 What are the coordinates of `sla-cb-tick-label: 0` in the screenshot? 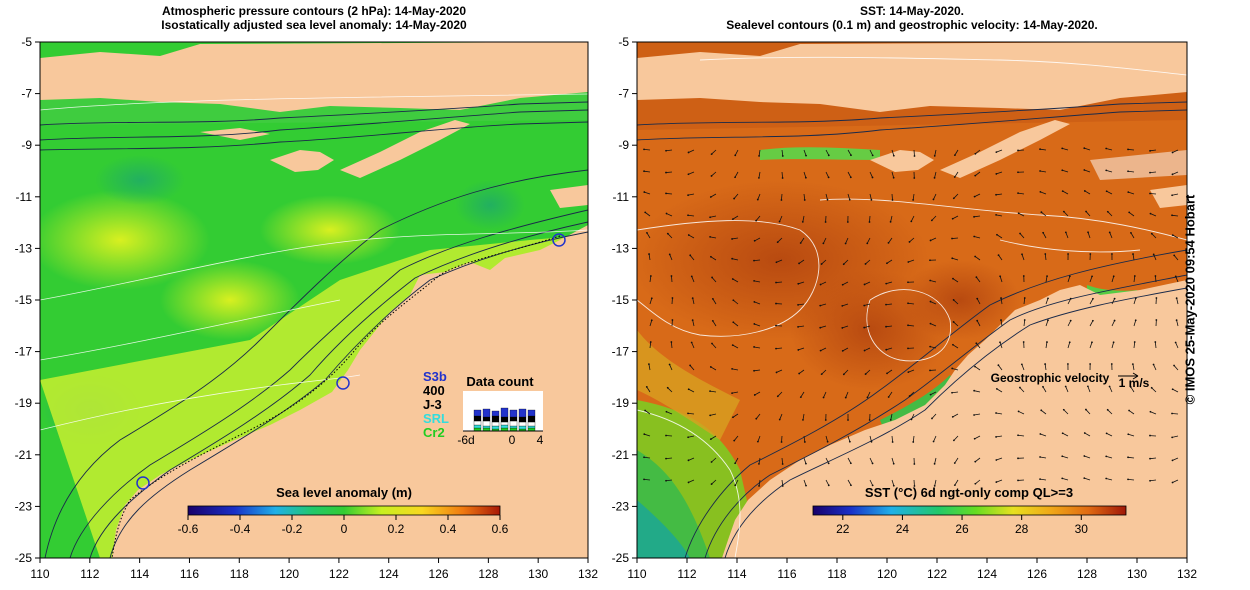 It's located at (344, 529).